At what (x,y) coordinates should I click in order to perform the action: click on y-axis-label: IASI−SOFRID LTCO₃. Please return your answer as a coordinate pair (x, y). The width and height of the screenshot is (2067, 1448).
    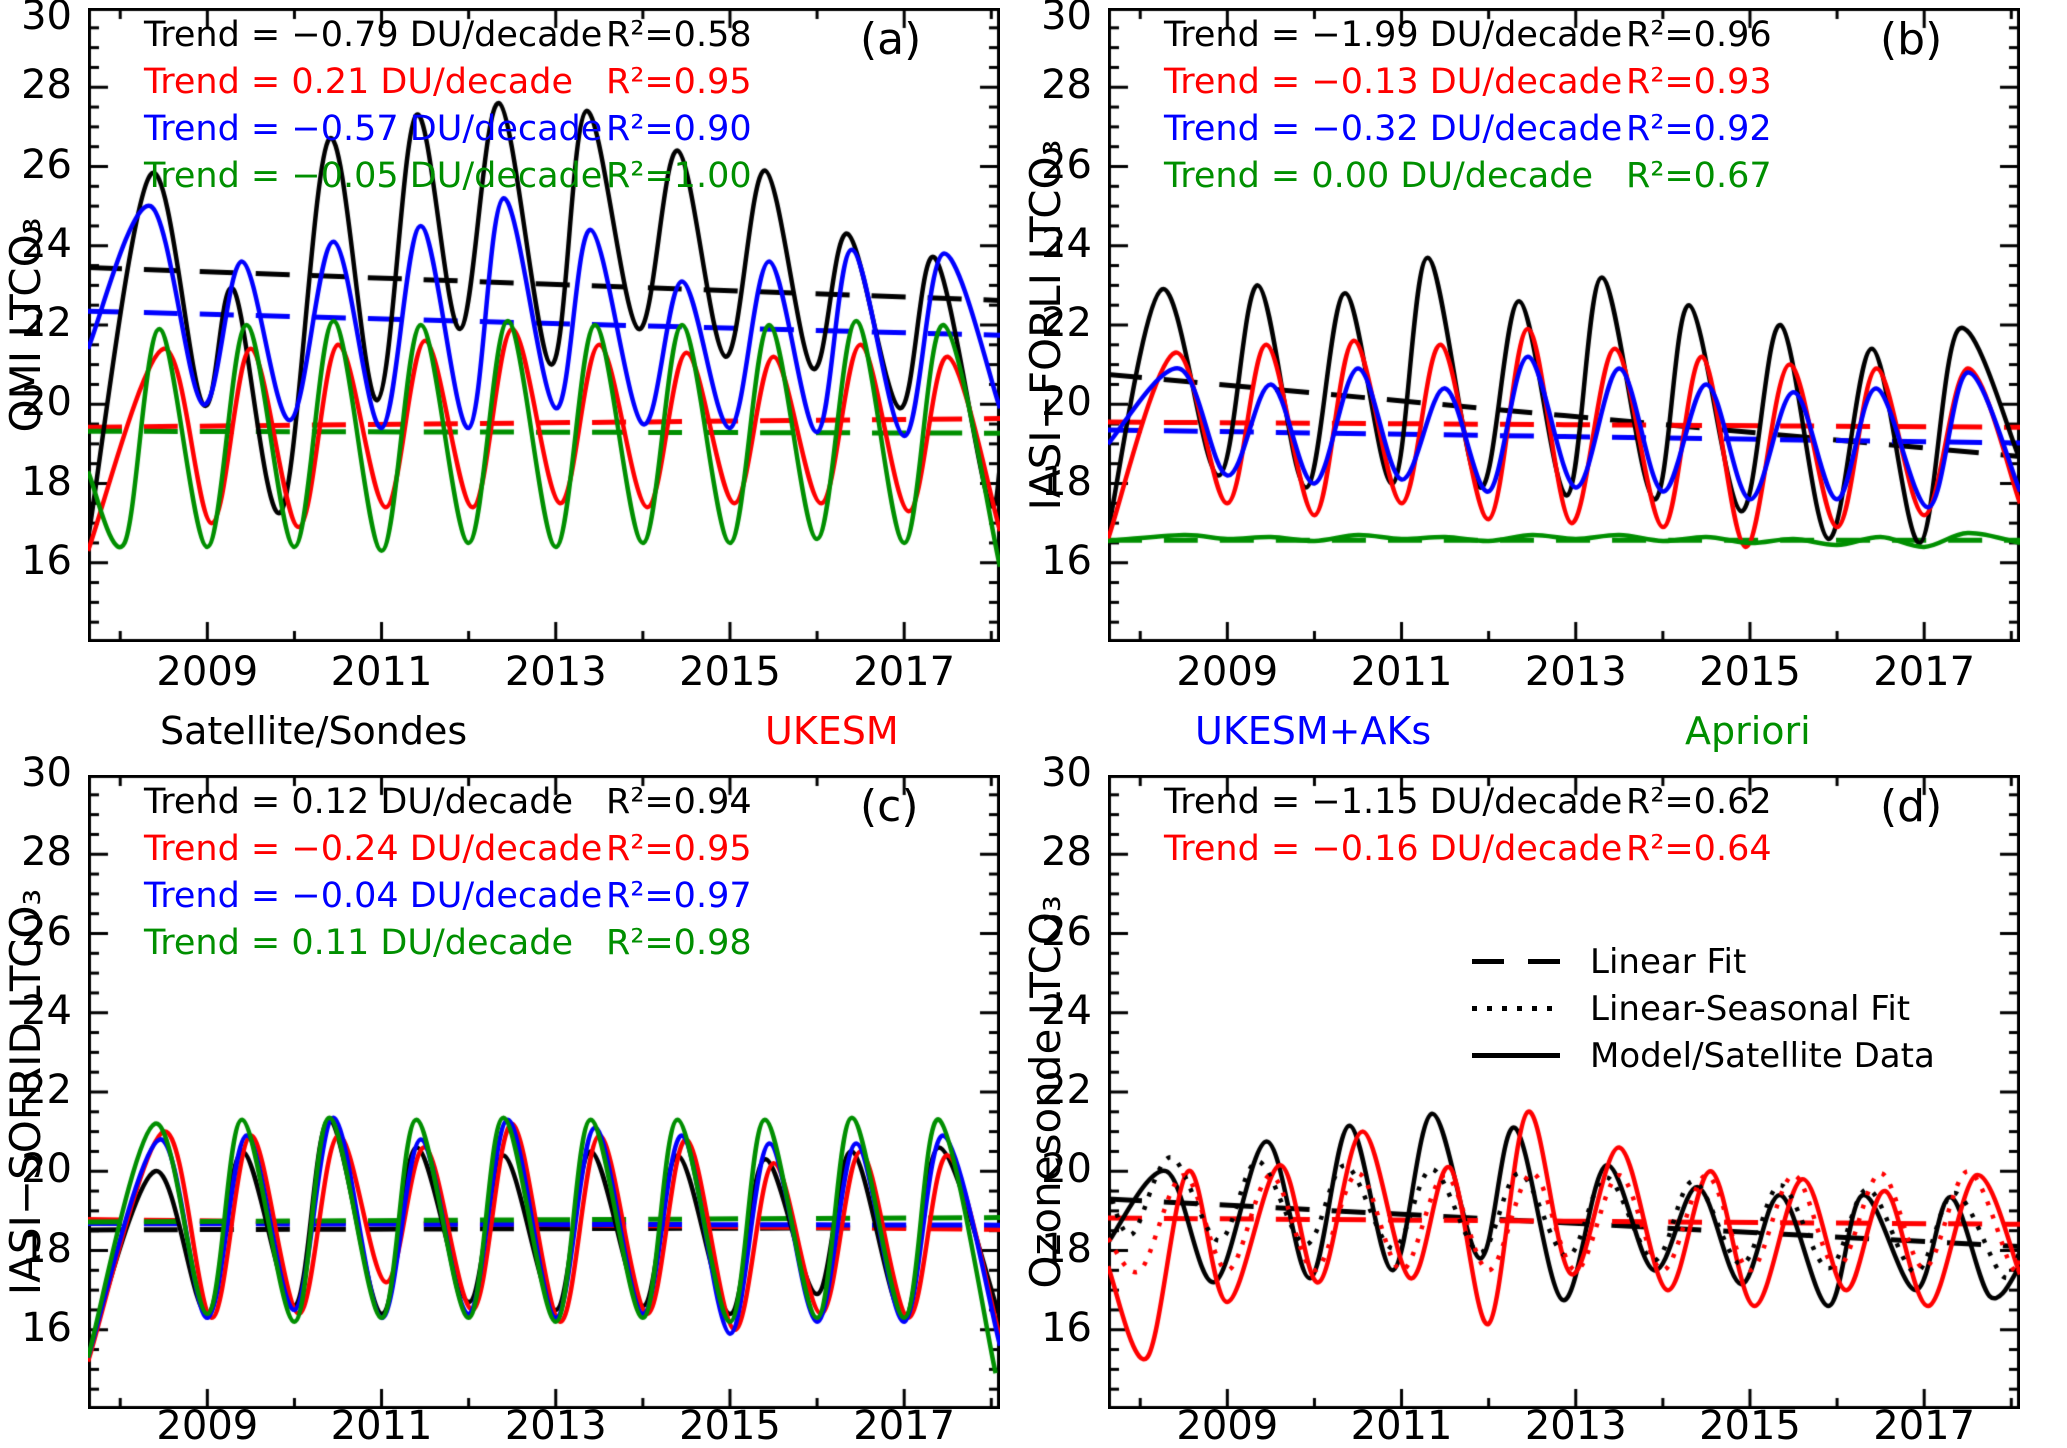
    Looking at the image, I should click on (25, 1092).